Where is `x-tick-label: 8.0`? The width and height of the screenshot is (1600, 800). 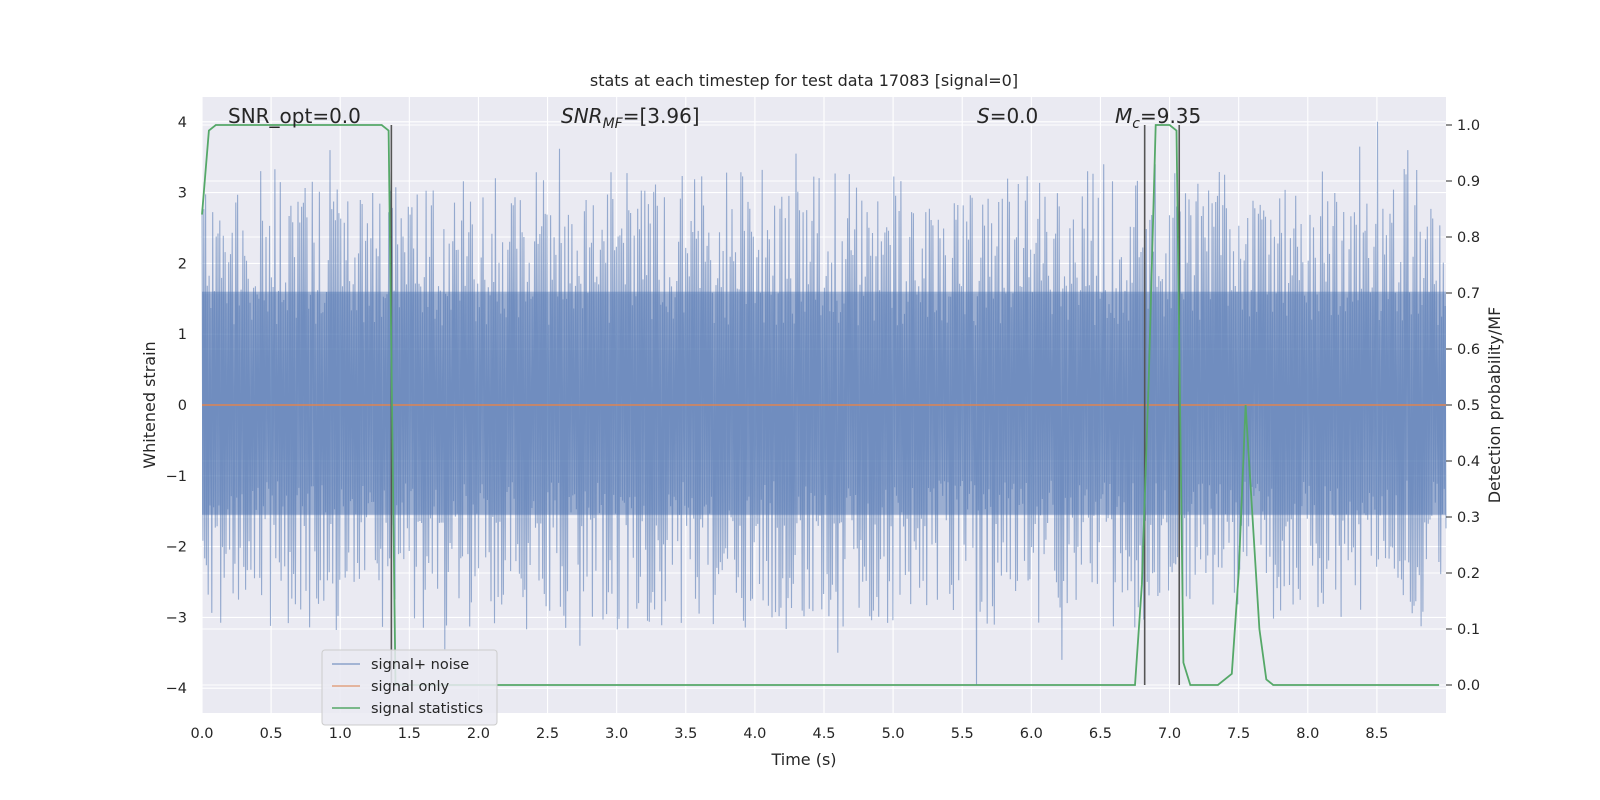 x-tick-label: 8.0 is located at coordinates (1307, 734).